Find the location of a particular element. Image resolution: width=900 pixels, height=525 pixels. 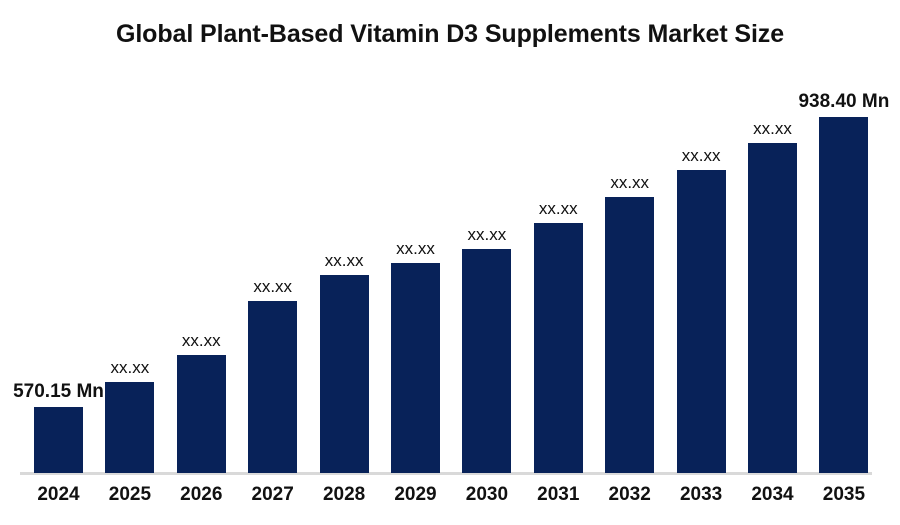

bar-group: xx.xx 2026 is located at coordinates (201, 262).